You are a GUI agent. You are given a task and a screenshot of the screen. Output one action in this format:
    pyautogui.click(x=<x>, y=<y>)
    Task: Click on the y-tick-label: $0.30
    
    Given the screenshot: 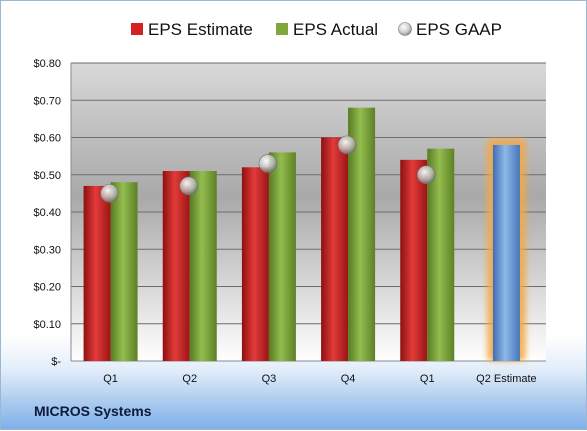 What is the action you would take?
    pyautogui.click(x=47, y=250)
    